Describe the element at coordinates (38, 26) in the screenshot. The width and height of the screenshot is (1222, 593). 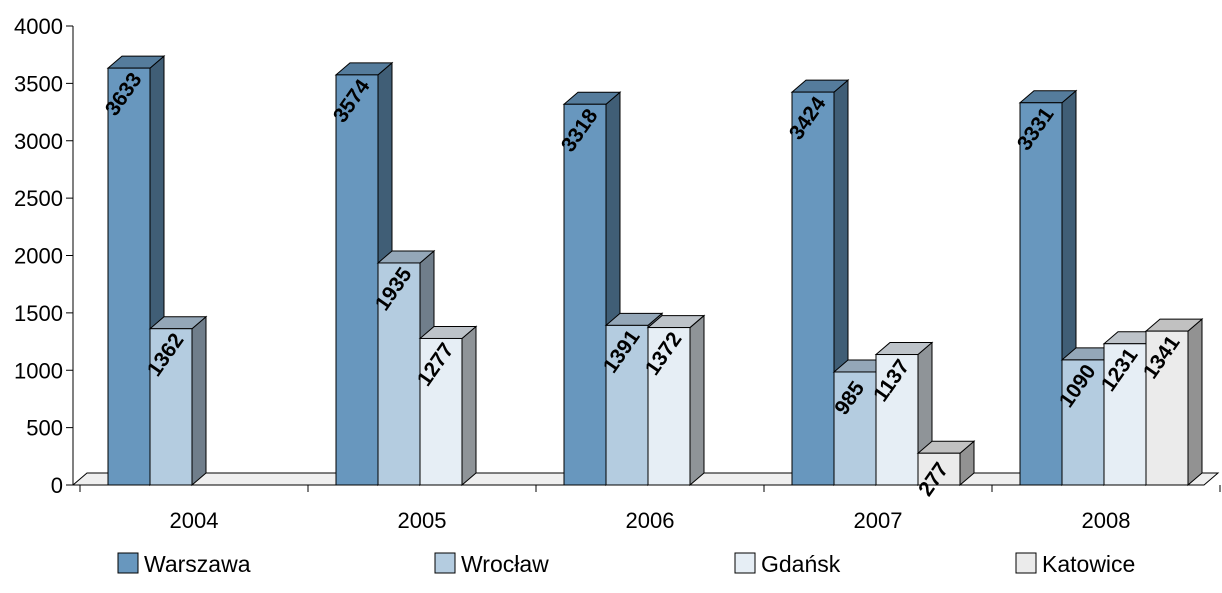
I see `y-tick-label: 4000` at that location.